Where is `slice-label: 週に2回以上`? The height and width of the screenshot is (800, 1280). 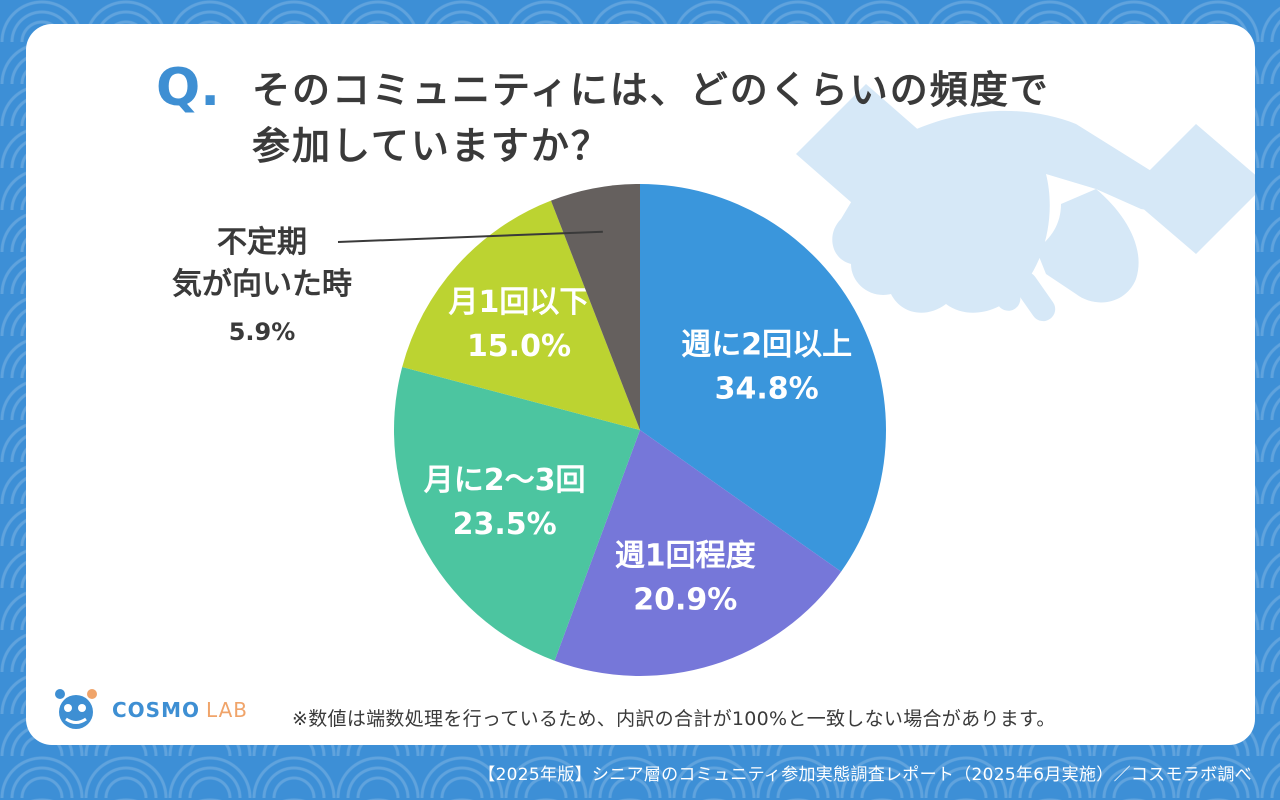 slice-label: 週に2回以上 is located at coordinates (766, 344).